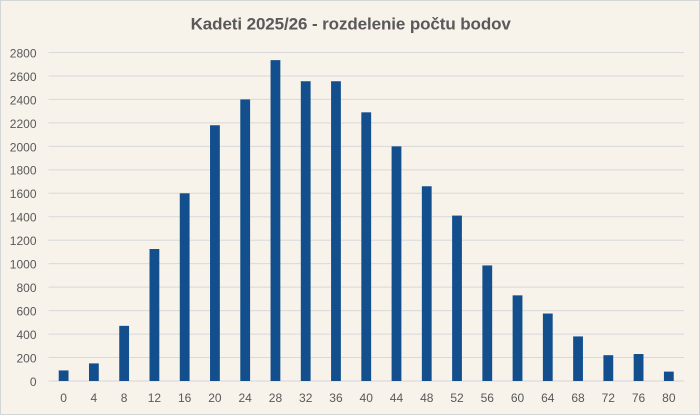 This screenshot has width=700, height=420. What do you see at coordinates (94, 398) in the screenshot?
I see `svg-text: 4` at bounding box center [94, 398].